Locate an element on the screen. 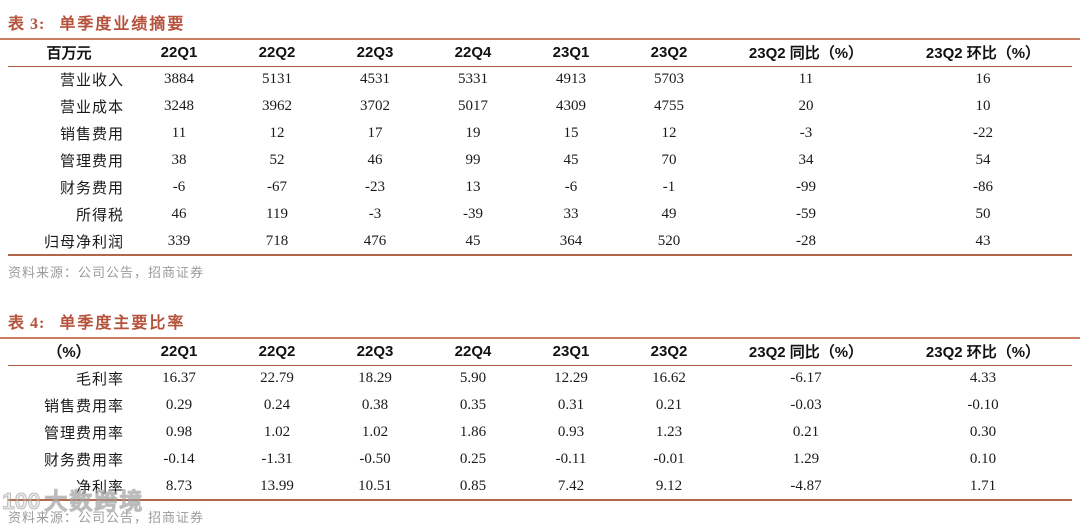  row-label: 财务费用 is located at coordinates (91, 189).